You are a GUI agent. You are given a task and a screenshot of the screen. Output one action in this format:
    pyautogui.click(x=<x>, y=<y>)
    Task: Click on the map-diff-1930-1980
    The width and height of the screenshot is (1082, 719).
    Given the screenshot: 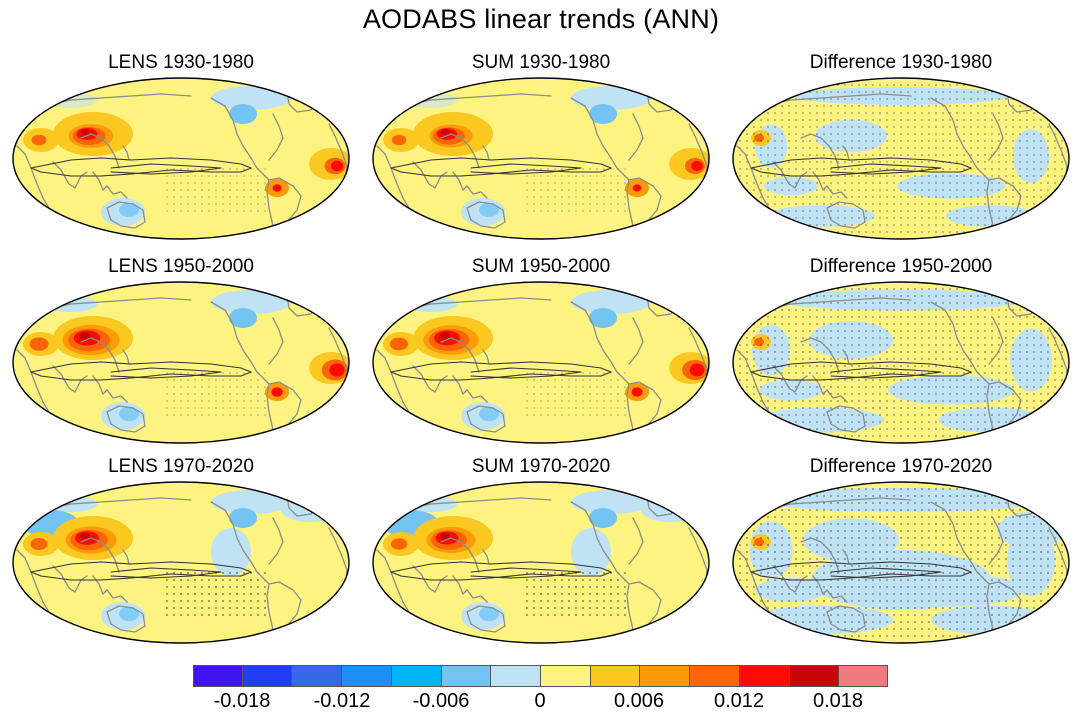 What is the action you would take?
    pyautogui.click(x=901, y=158)
    